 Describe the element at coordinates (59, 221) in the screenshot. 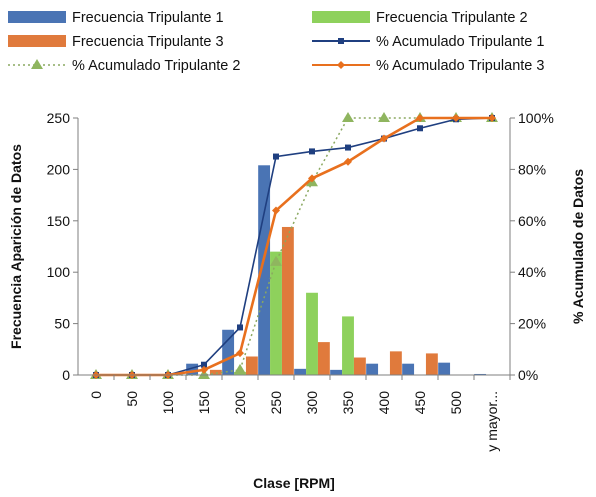

I see `y-tick-label: 150` at that location.